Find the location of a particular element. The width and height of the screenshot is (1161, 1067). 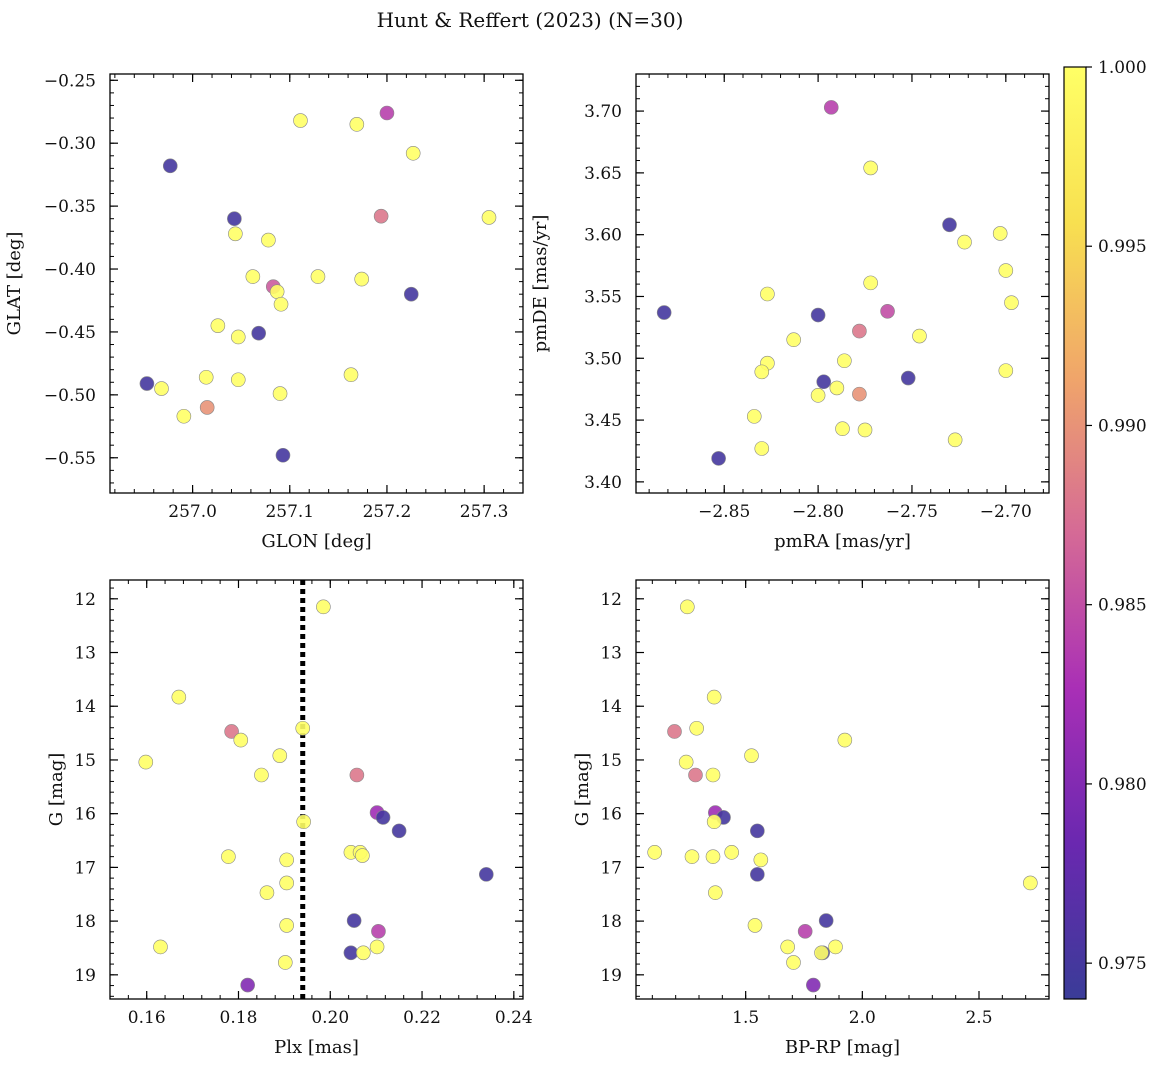

y-tick-label: 18 is located at coordinates (85, 922).